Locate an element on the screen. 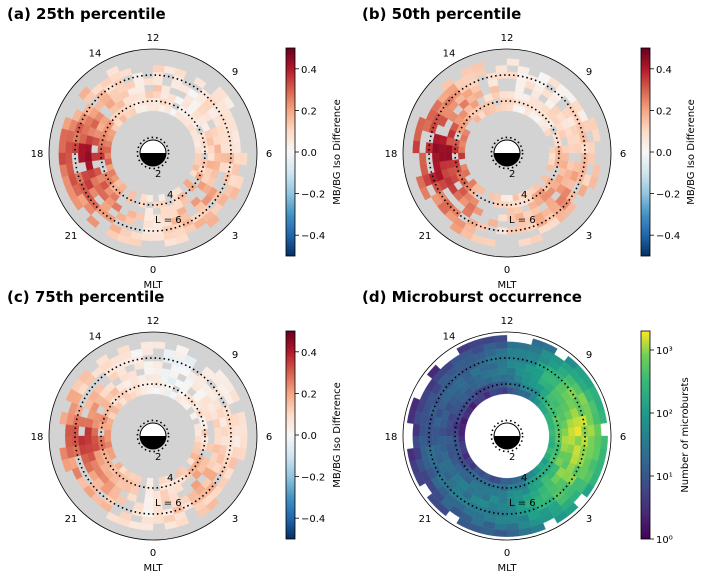 This screenshot has width=703, height=579. mlt-tick-label: 3 is located at coordinates (589, 236).